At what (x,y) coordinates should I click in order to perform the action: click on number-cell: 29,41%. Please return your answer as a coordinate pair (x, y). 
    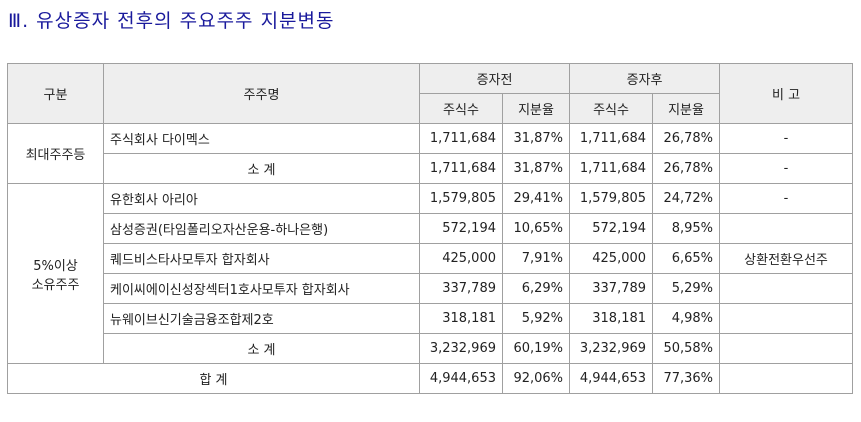
    Looking at the image, I should click on (536, 198).